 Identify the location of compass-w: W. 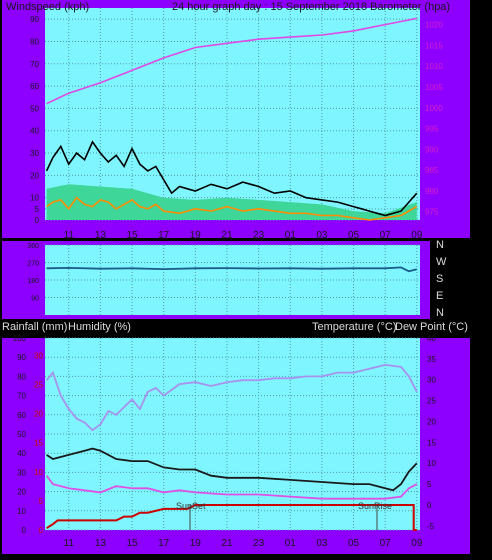
(441, 262).